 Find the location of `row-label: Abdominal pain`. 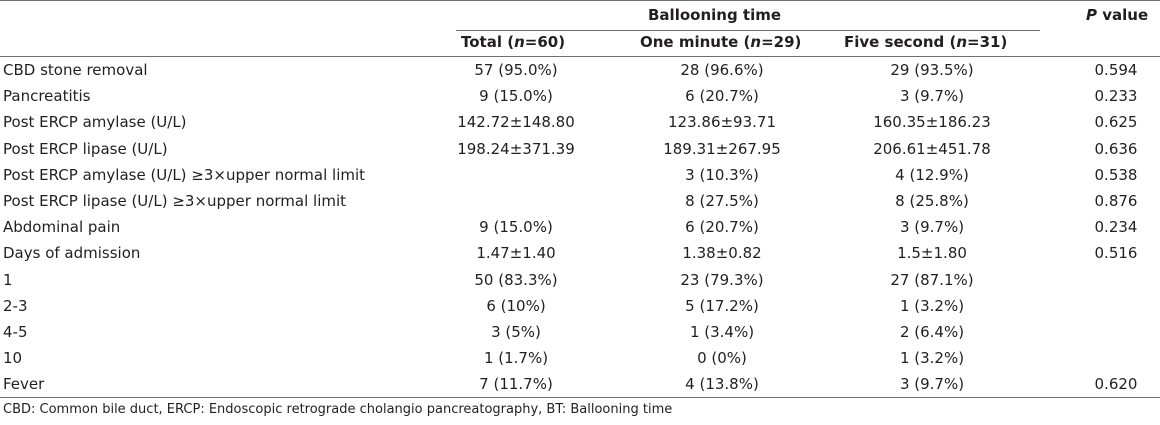

row-label: Abdominal pain is located at coordinates (62, 227).